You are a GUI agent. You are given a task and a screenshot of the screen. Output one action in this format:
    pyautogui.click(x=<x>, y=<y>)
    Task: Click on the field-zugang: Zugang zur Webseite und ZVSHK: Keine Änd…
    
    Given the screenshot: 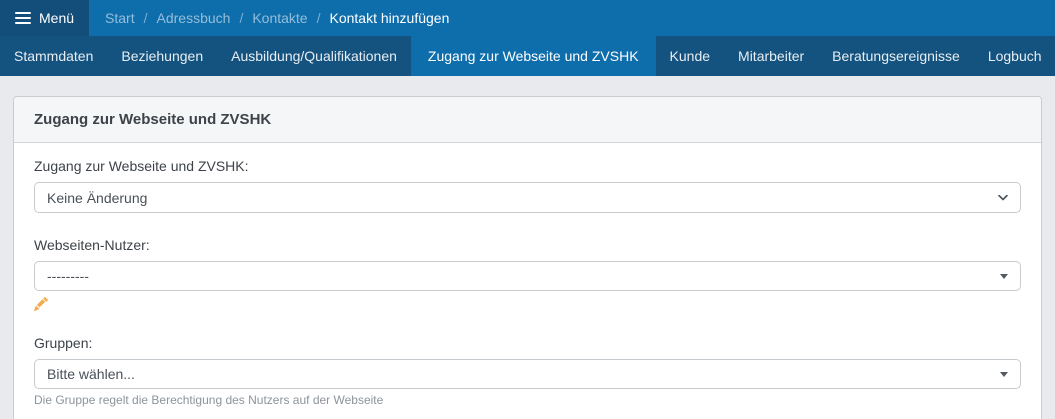 What is the action you would take?
    pyautogui.click(x=527, y=185)
    